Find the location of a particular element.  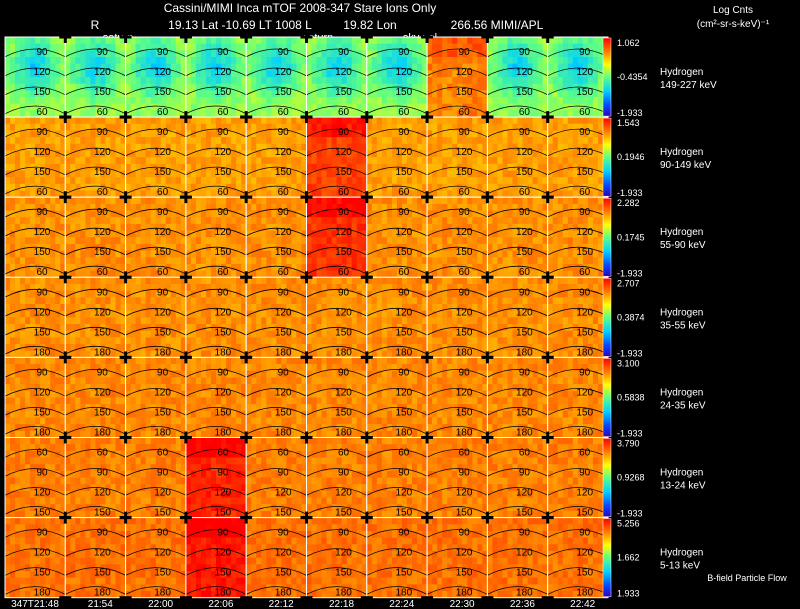

time-label: 22:00 is located at coordinates (160, 604).